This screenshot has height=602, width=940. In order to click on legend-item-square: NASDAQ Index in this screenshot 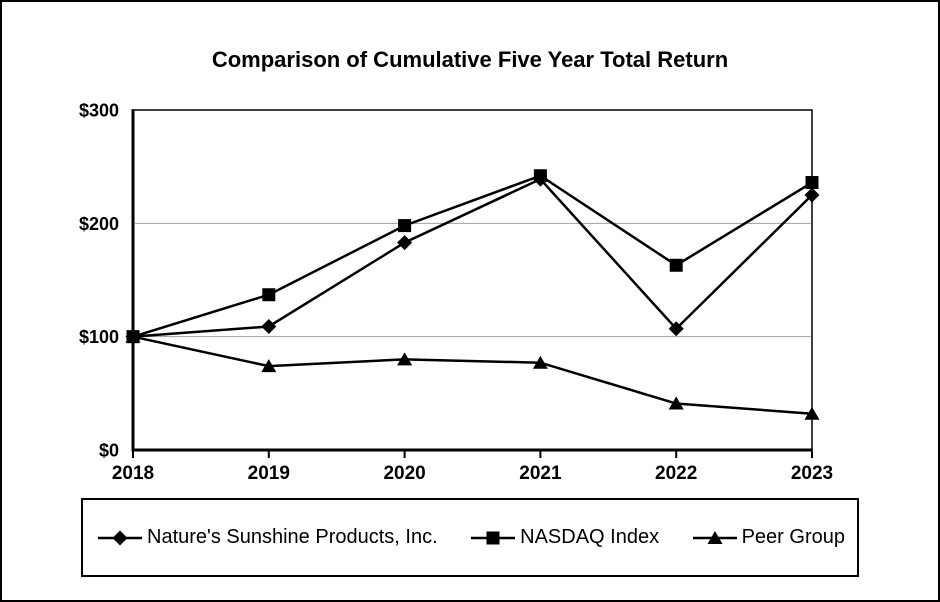, I will do `click(565, 537)`.